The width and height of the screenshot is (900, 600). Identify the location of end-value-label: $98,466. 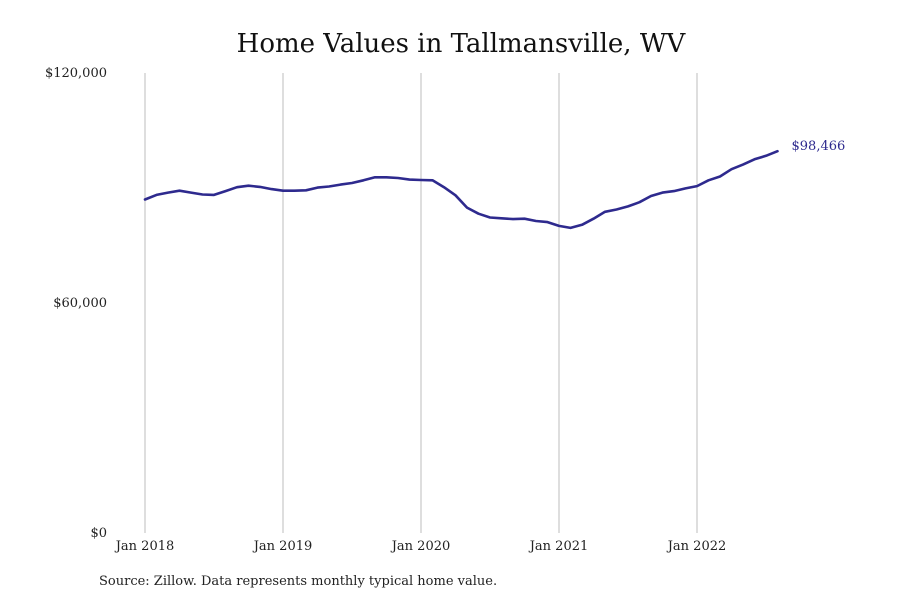
(819, 146).